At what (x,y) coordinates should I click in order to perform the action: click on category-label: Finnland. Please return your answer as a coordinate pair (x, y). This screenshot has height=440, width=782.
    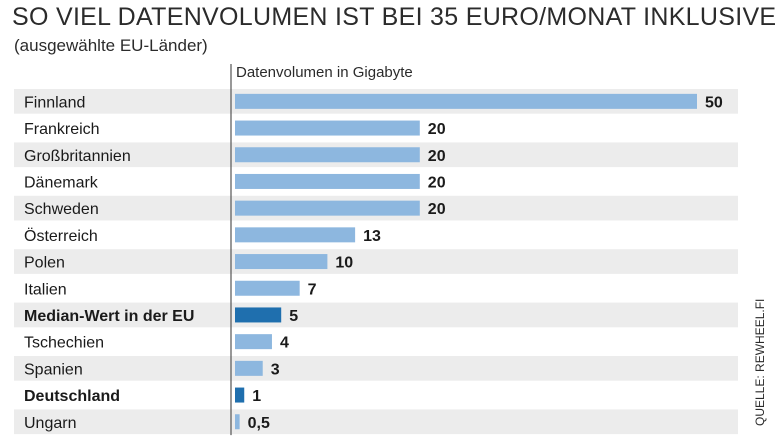
    Looking at the image, I should click on (54, 102).